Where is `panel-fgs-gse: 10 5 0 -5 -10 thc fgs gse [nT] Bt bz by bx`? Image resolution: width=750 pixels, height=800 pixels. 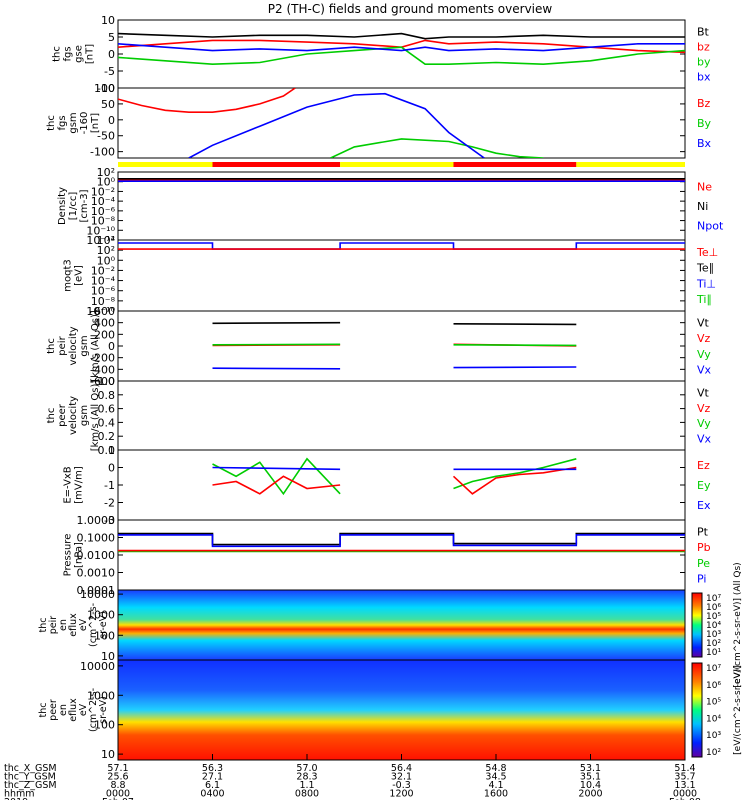 panel-fgs-gse: 10 5 0 -5 -10 thc fgs gse [nT] Bt bz by bx is located at coordinates (381, 54).